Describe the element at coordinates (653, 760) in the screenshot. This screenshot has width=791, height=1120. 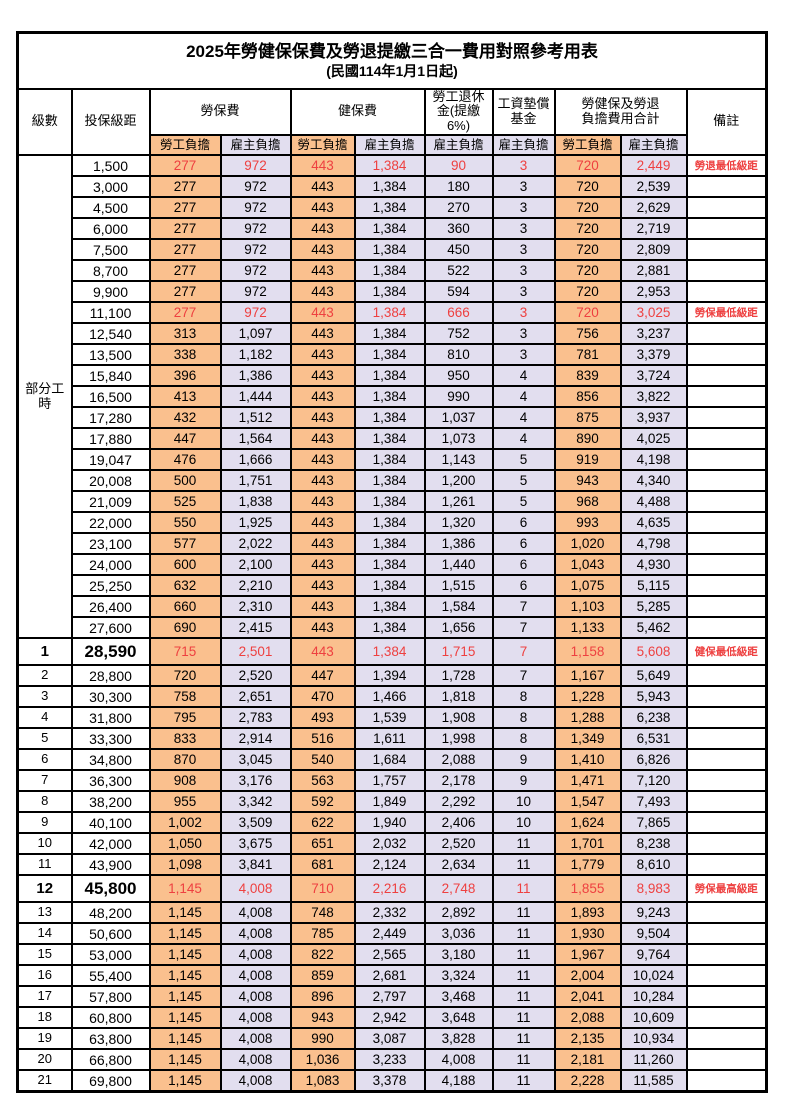
I see `cell-total-employer: 6,826` at that location.